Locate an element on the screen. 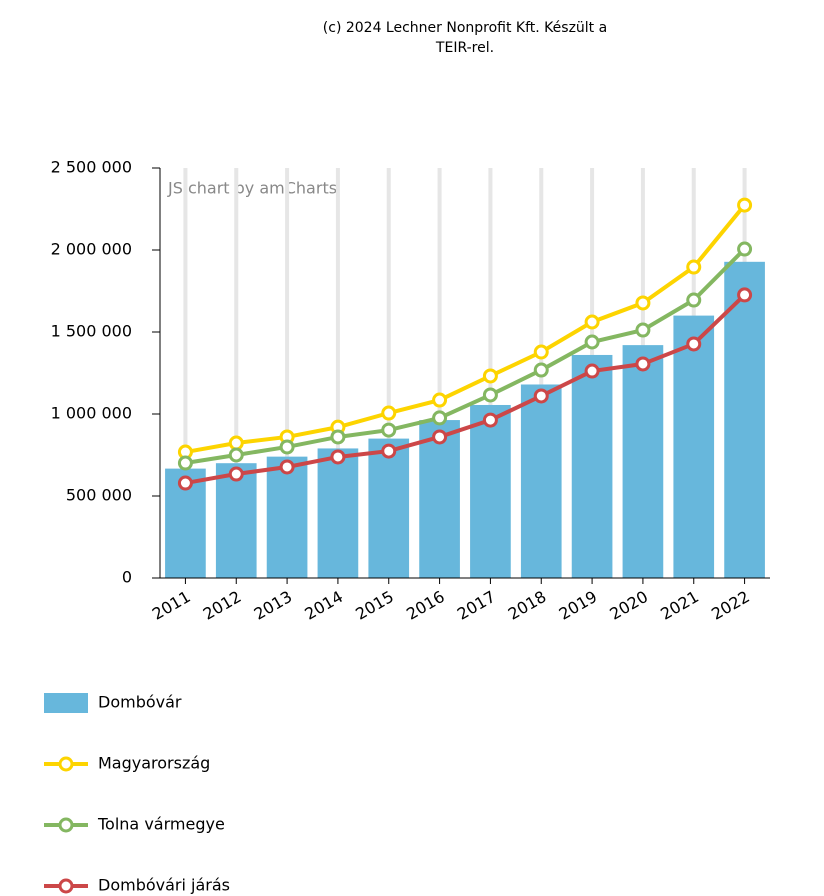  x-tick-label: 2014 is located at coordinates (323, 605).